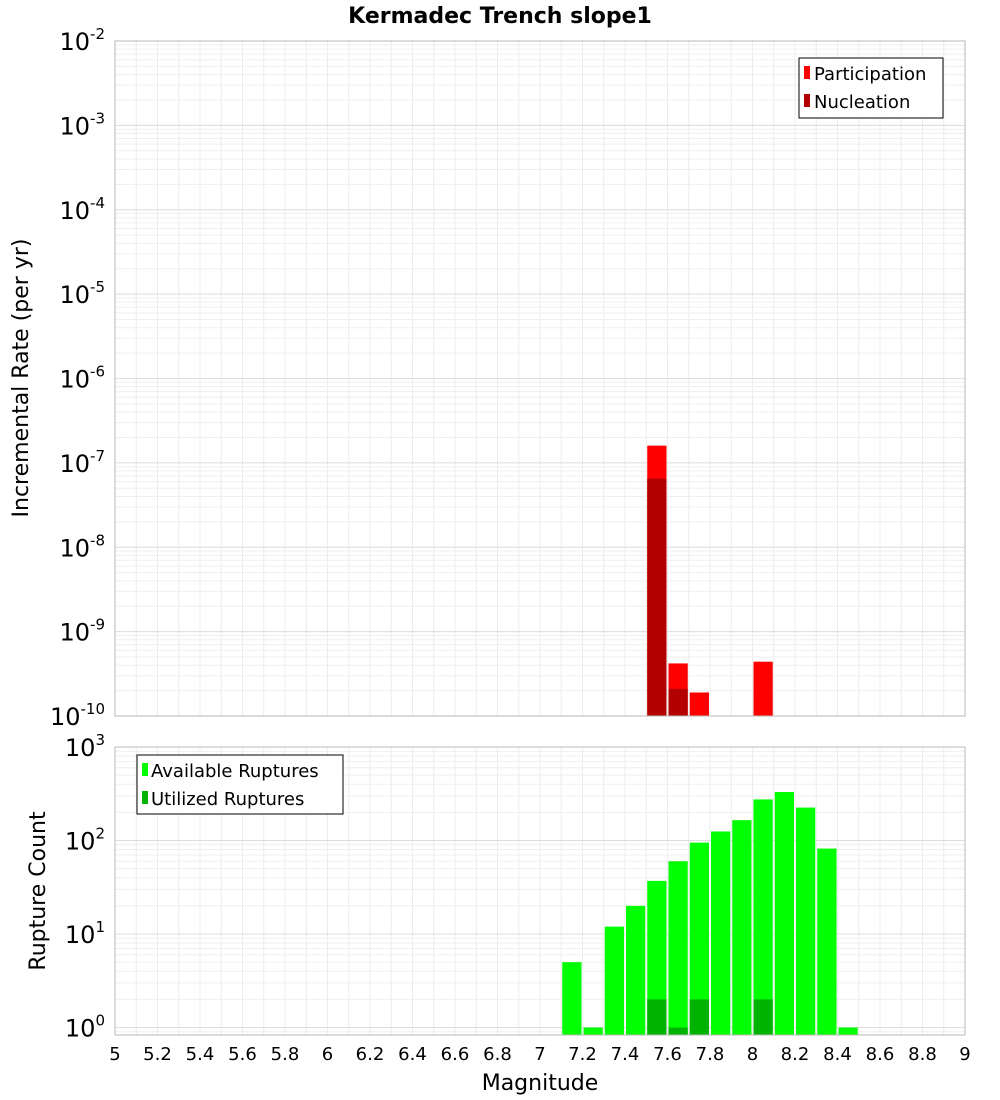  I want to click on count-y-ticks: 10³ 10² 10¹ 10⁰, so click(85, 887).